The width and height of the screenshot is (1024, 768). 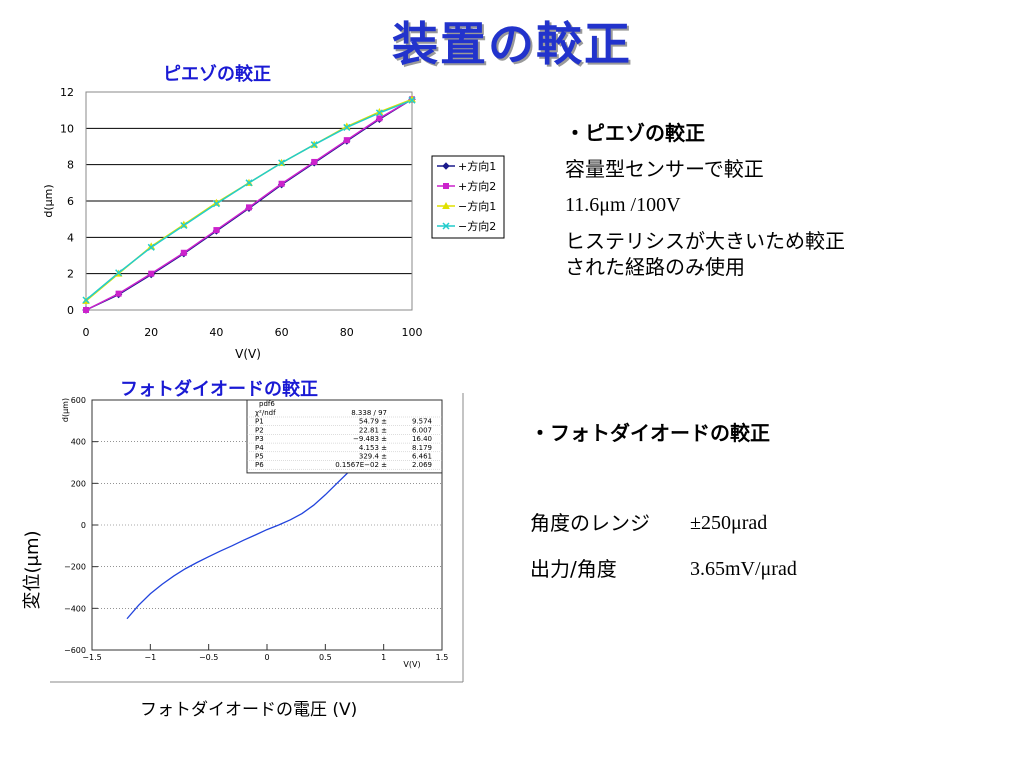 I want to click on pd-fit-error: 8.179, so click(x=422, y=448).